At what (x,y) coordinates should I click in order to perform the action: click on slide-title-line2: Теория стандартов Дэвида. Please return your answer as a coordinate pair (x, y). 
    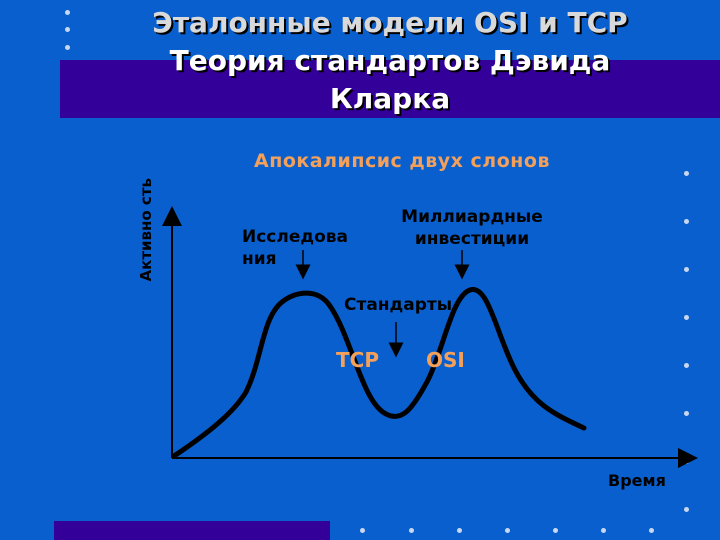
    Looking at the image, I should click on (390, 60).